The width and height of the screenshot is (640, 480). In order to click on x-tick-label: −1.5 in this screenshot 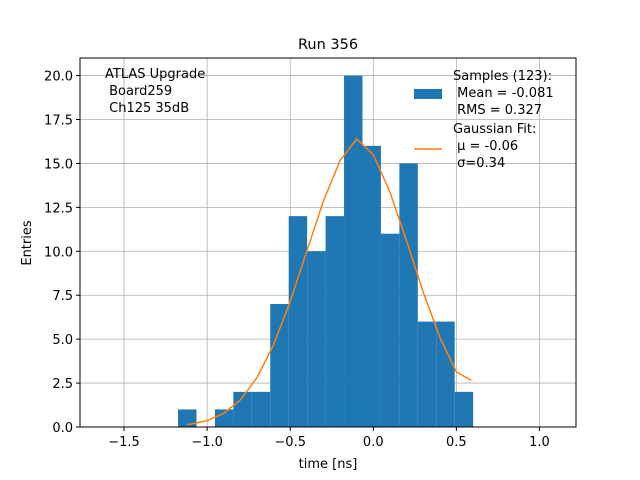, I will do `click(124, 442)`.